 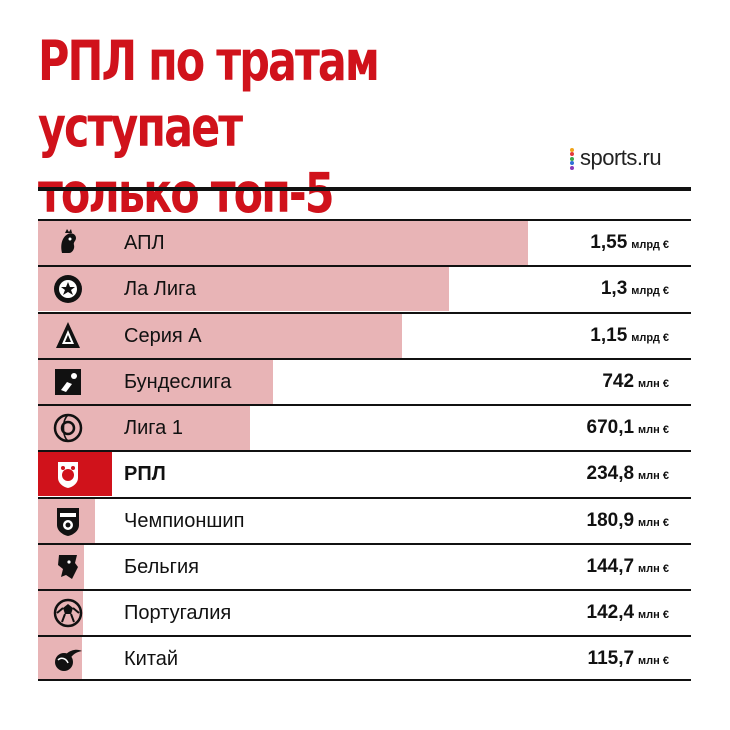 I want to click on row-value: 234,8 млн €, so click(x=628, y=474).